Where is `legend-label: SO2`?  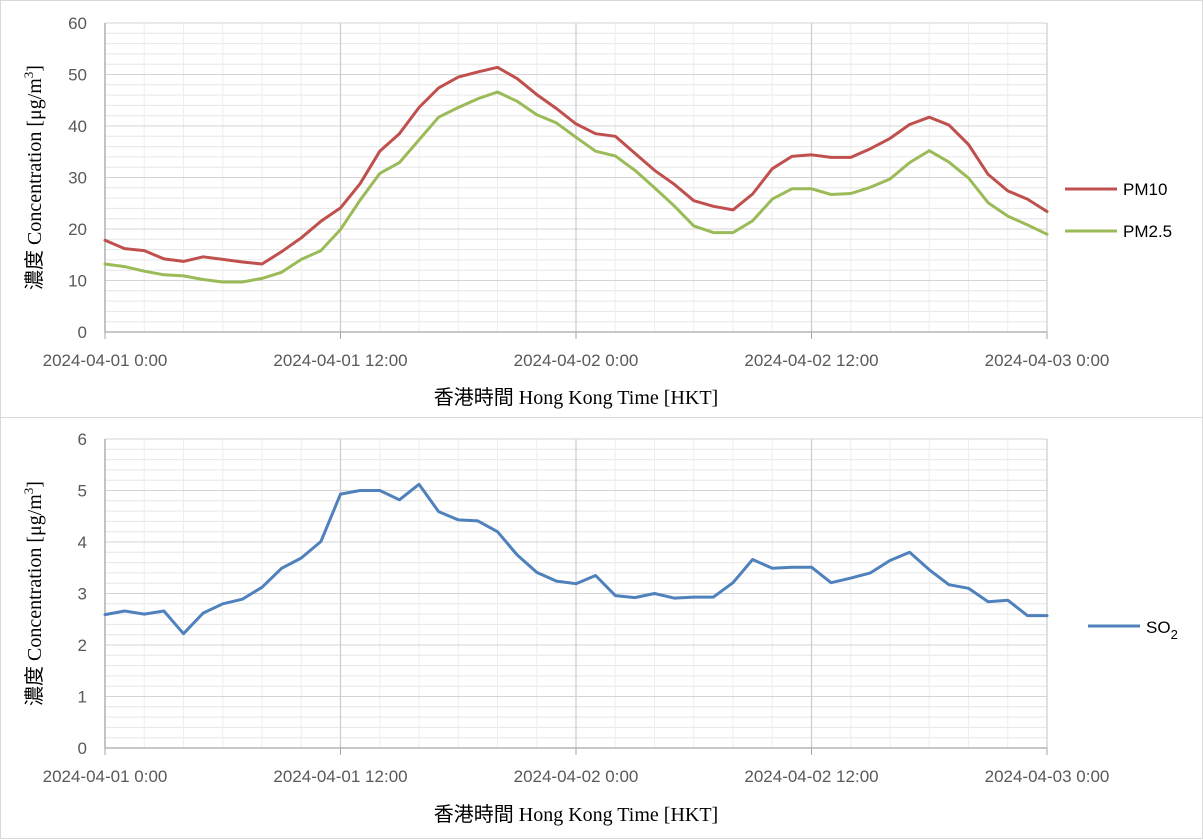
legend-label: SO2 is located at coordinates (1162, 630).